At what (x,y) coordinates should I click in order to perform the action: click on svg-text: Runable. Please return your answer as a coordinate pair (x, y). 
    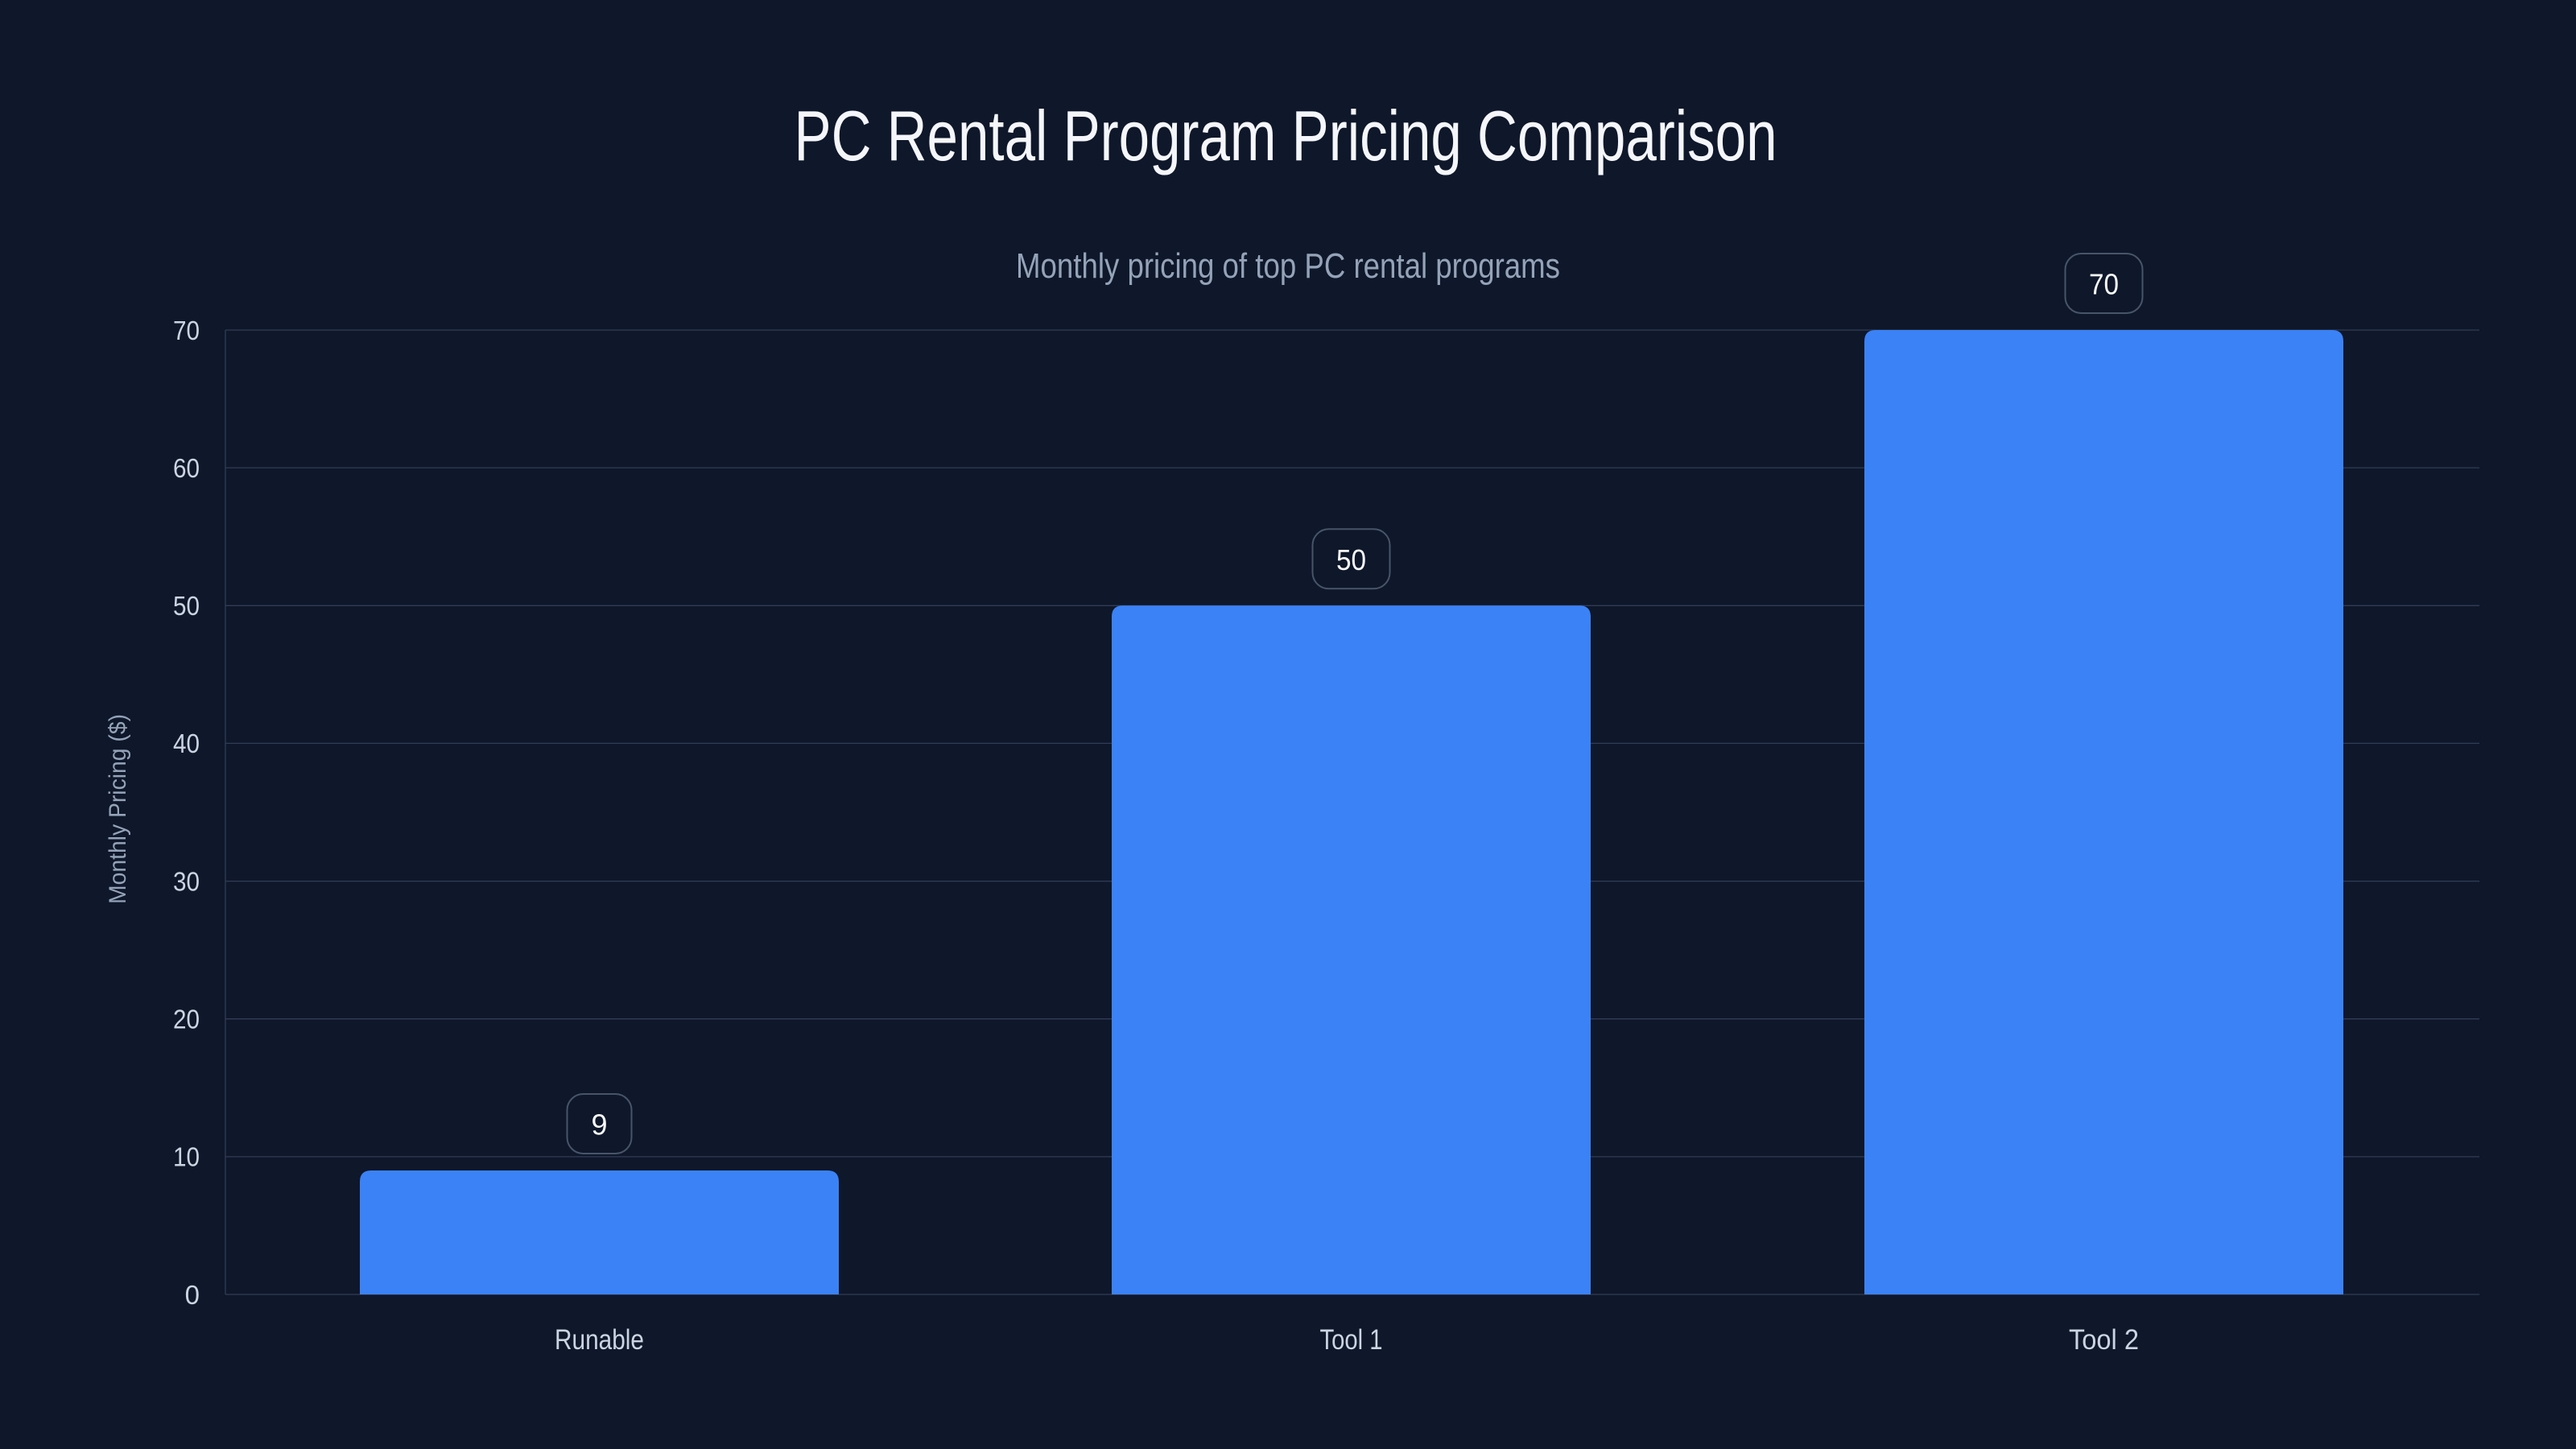
    Looking at the image, I should click on (599, 1340).